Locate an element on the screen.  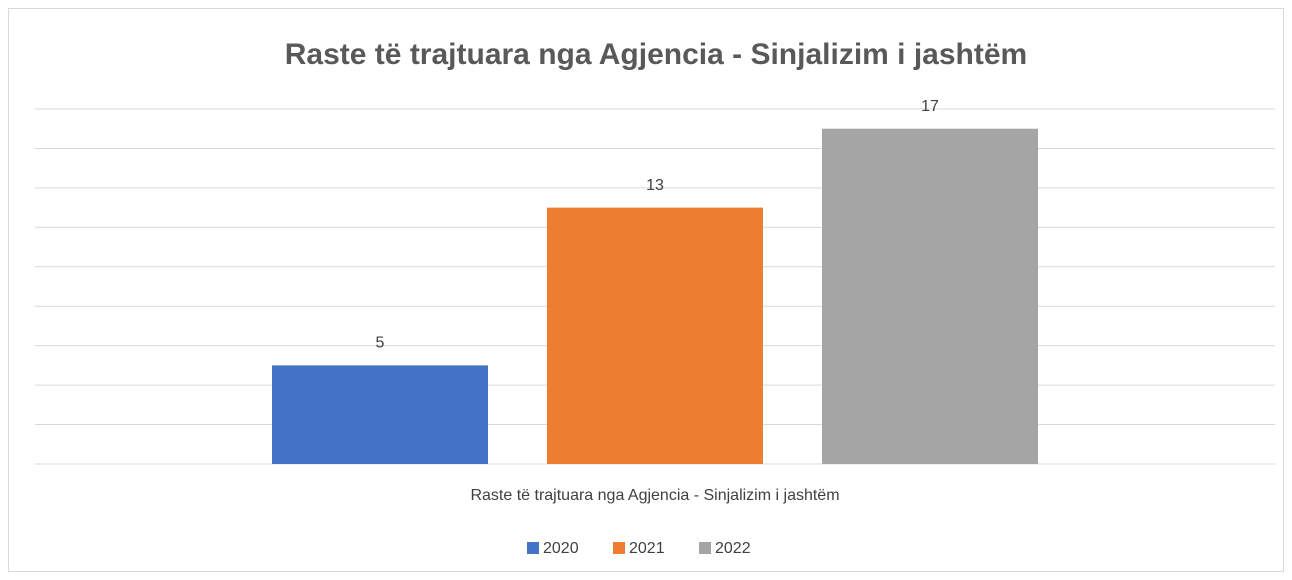
legend-label: 2021 is located at coordinates (647, 548).